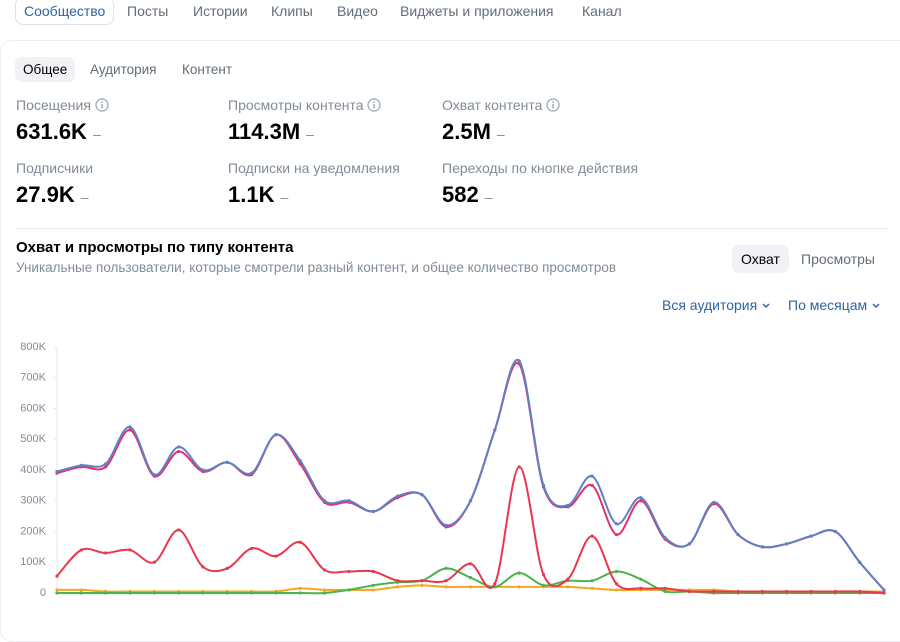 The height and width of the screenshot is (642, 900). What do you see at coordinates (45, 194) in the screenshot?
I see `text: 27.9K` at bounding box center [45, 194].